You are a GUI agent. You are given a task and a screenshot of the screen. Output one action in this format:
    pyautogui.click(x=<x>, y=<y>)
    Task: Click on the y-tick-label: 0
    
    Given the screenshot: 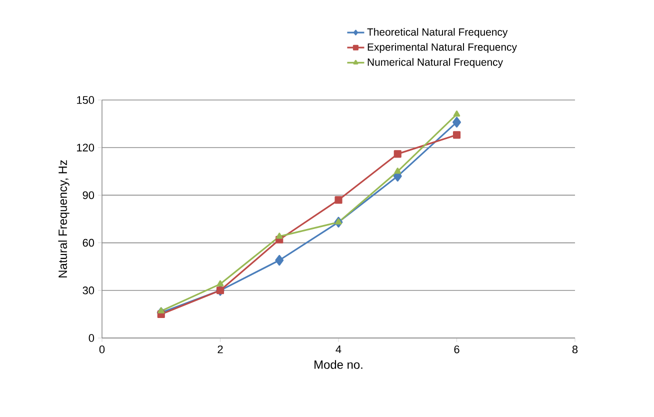 What is the action you would take?
    pyautogui.click(x=91, y=338)
    